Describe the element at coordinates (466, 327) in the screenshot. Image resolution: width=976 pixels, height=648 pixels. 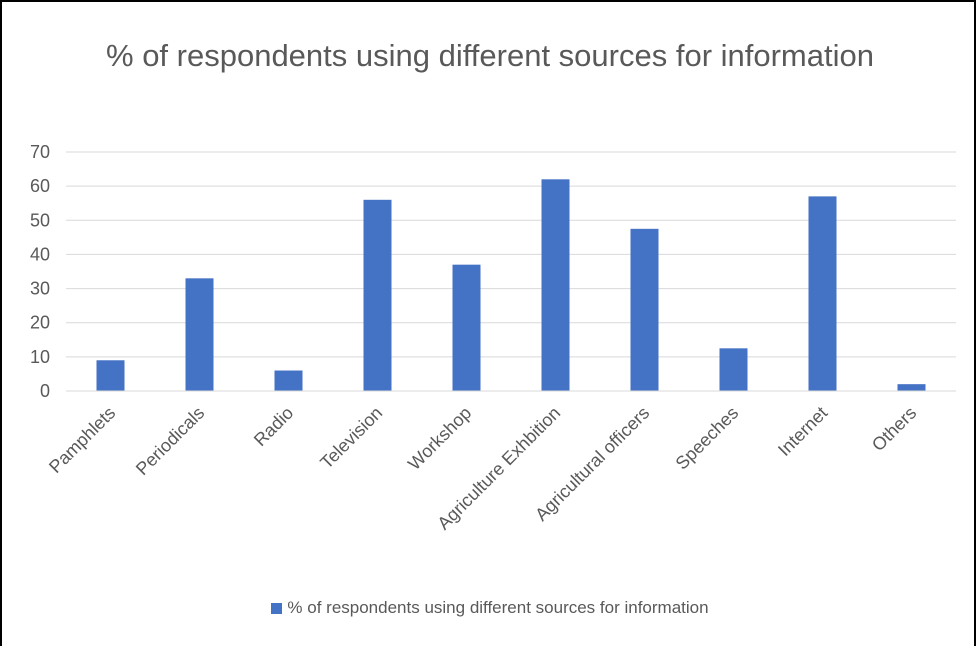
I see `bar-workshop` at that location.